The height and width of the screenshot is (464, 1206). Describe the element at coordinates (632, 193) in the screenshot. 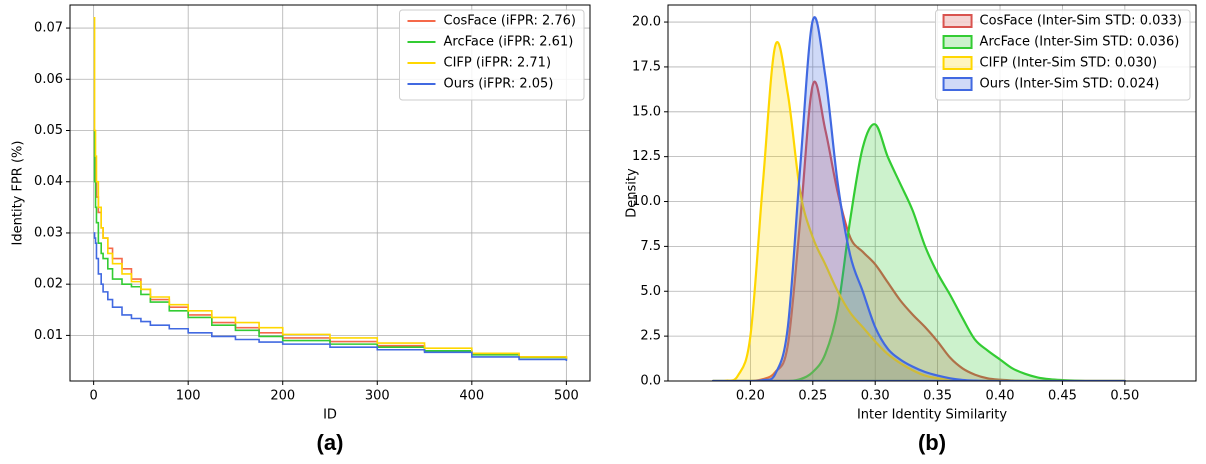

I see `y-axis-label: Density` at that location.